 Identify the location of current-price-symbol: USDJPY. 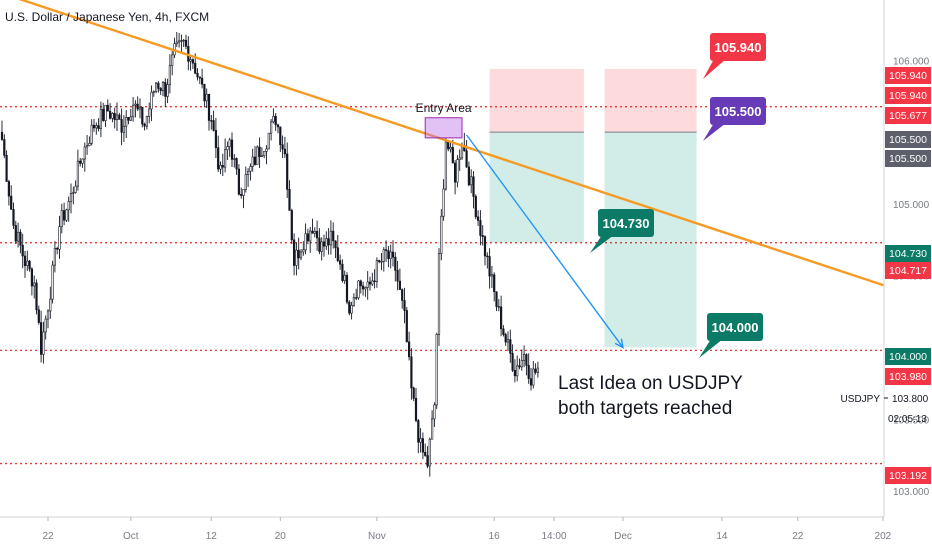
(861, 399).